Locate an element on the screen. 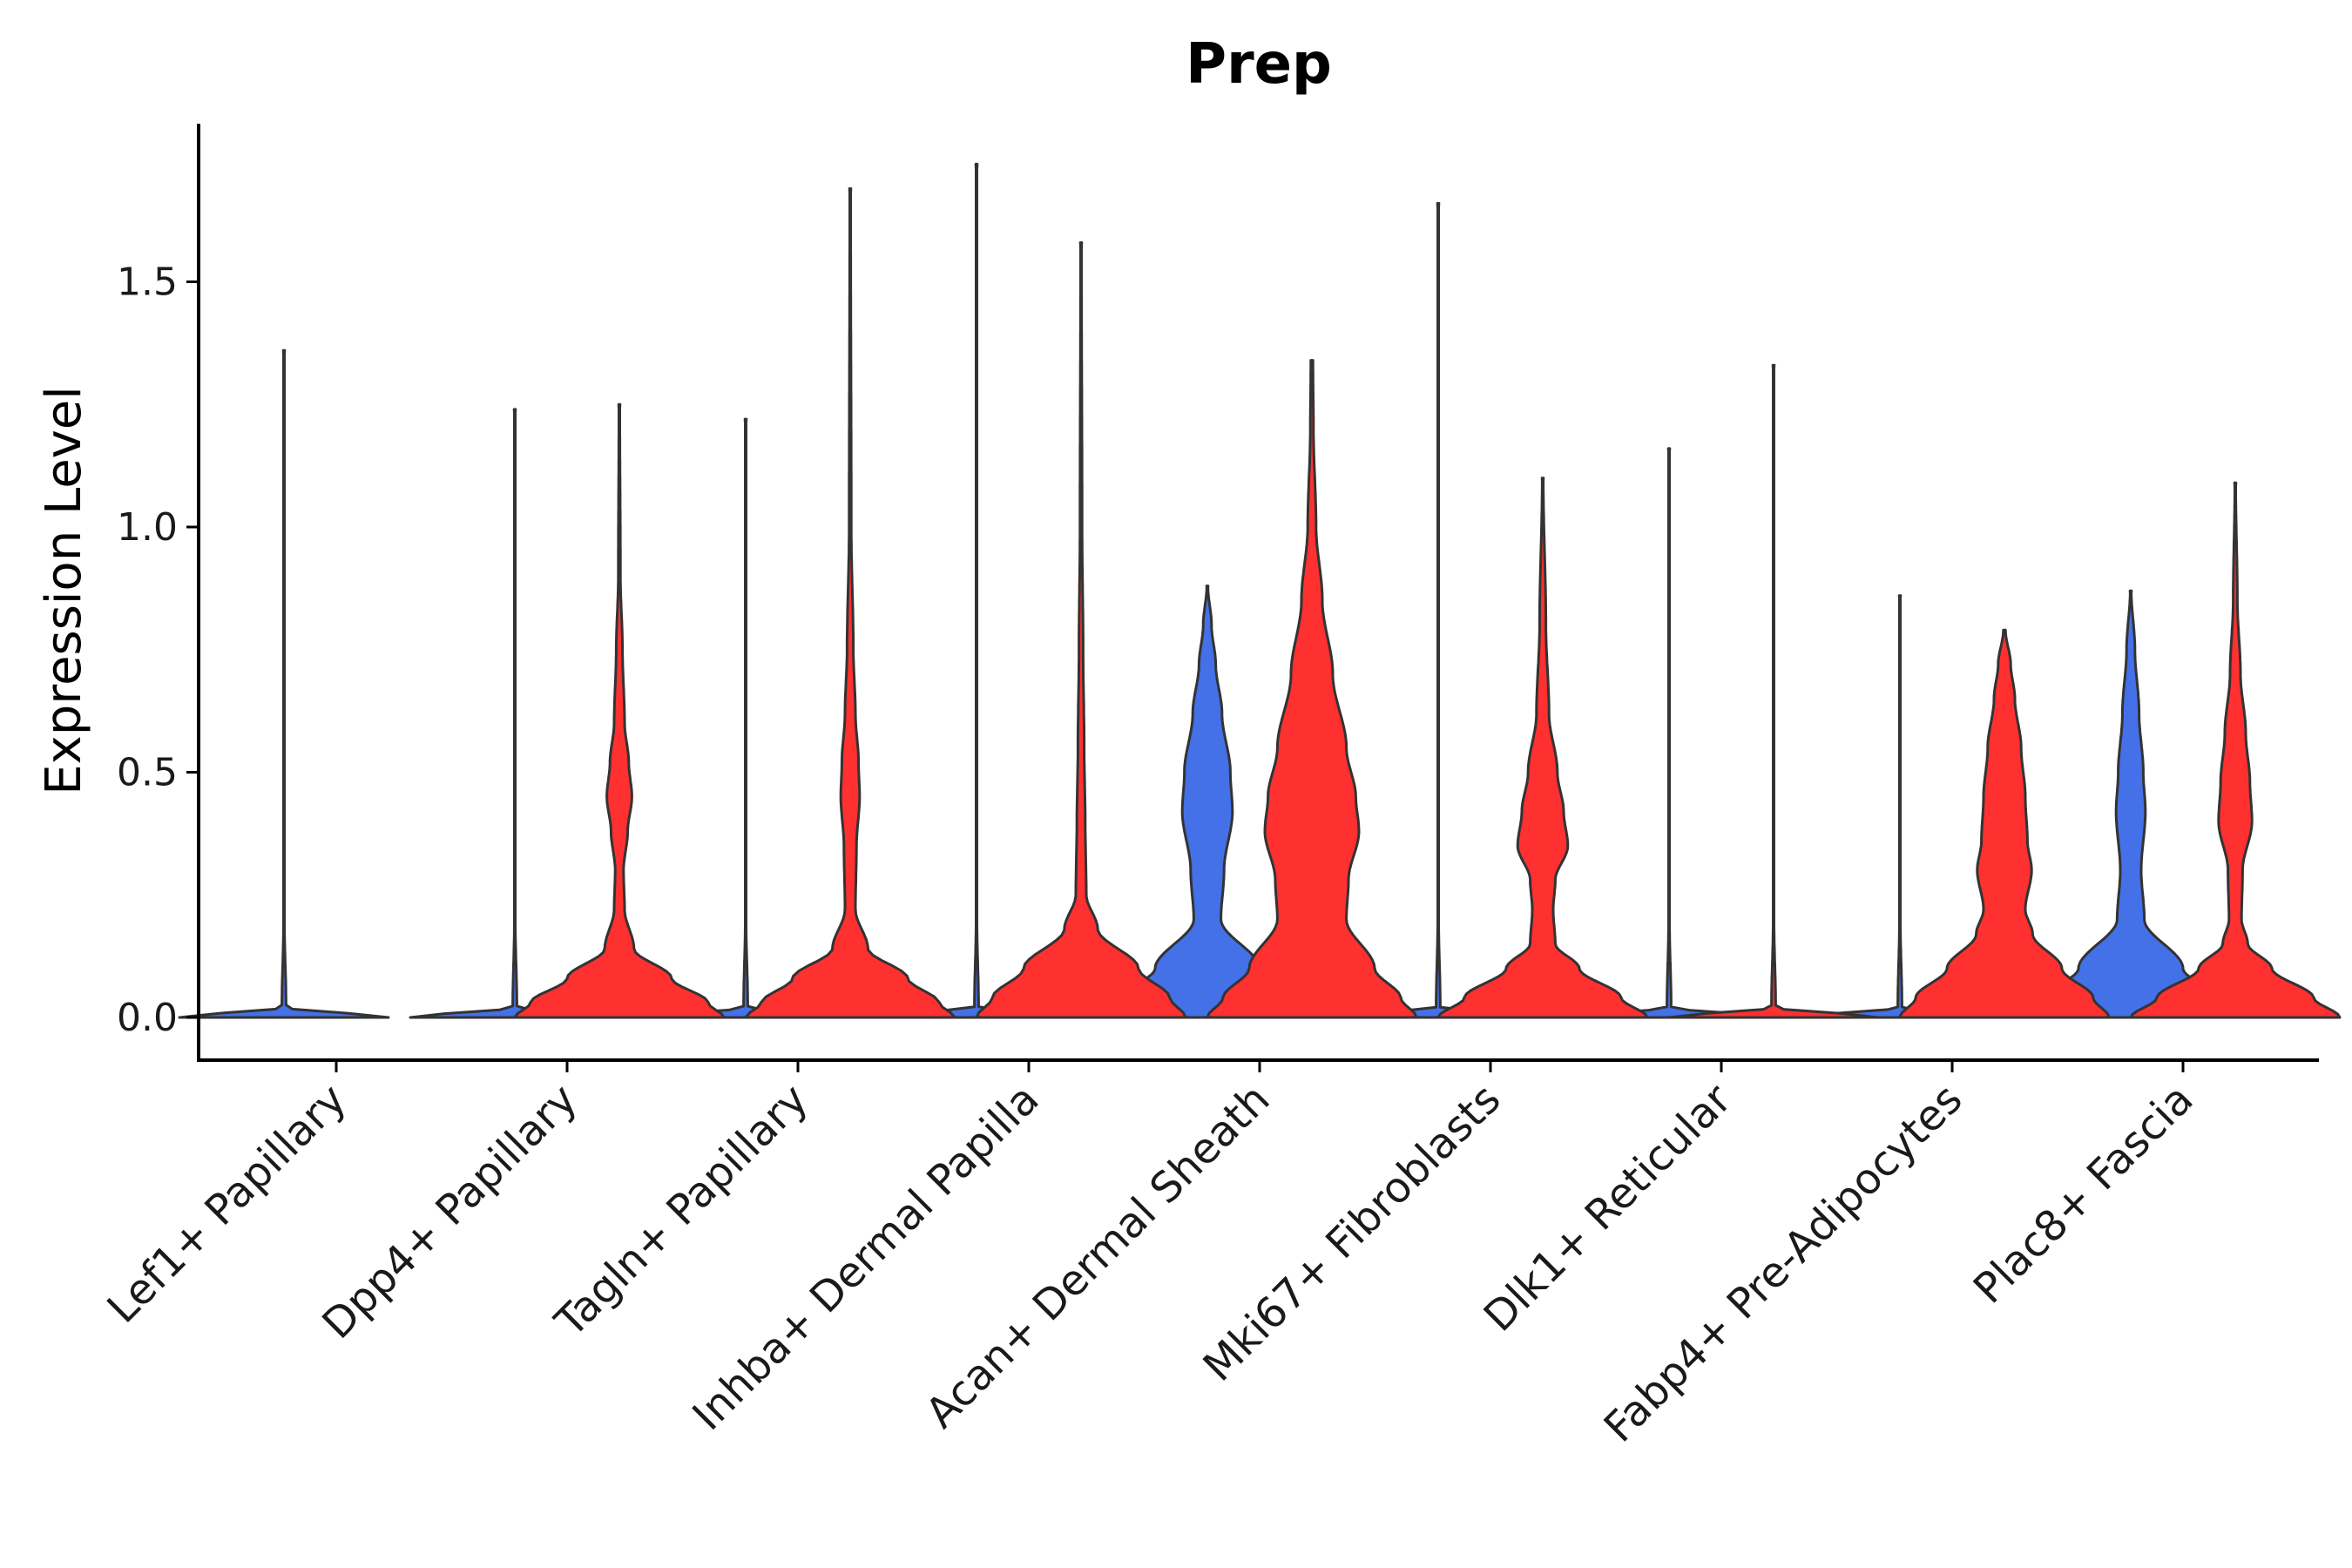 This screenshot has height=1568, width=2352. x-category-label: Plac8+ Fascia is located at coordinates (2083, 1194).